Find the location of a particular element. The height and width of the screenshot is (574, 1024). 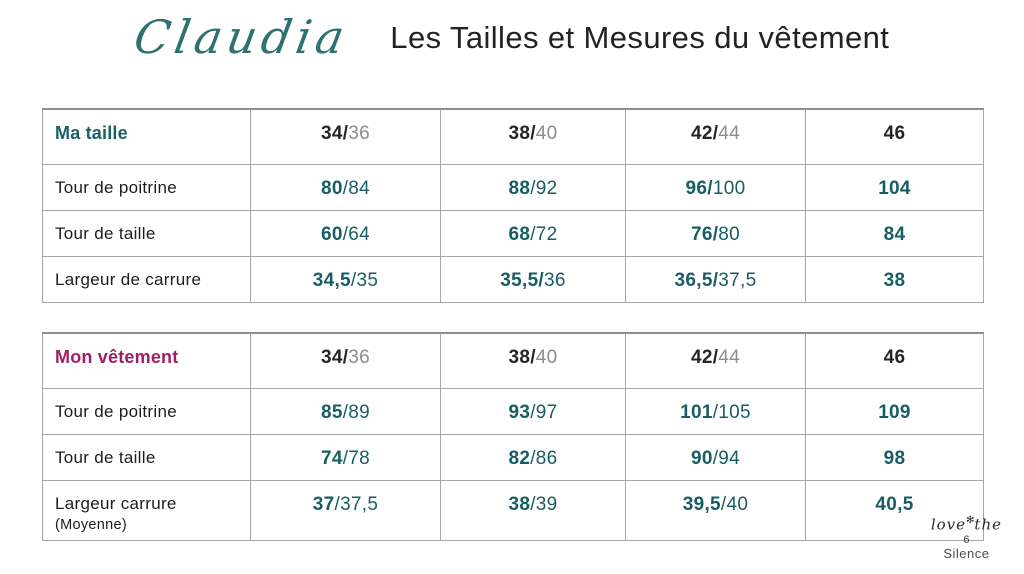

table-row: Tour de taille 60/64 68/72 76/80 84 is located at coordinates (513, 233).